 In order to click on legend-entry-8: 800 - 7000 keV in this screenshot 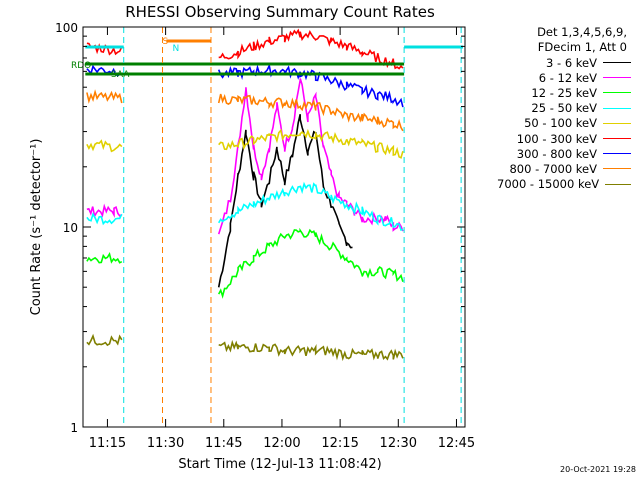, I will do `click(567, 168)`.